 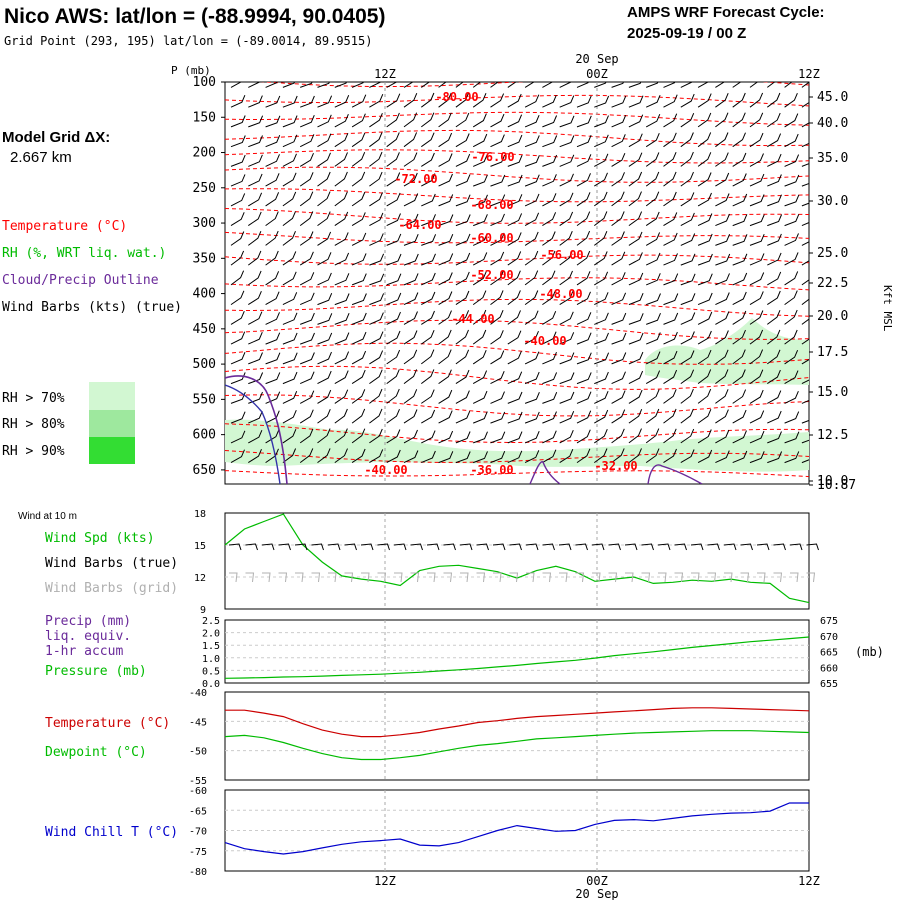 What do you see at coordinates (887, 308) in the screenshot?
I see `profile-right-label: Kft MSL` at bounding box center [887, 308].